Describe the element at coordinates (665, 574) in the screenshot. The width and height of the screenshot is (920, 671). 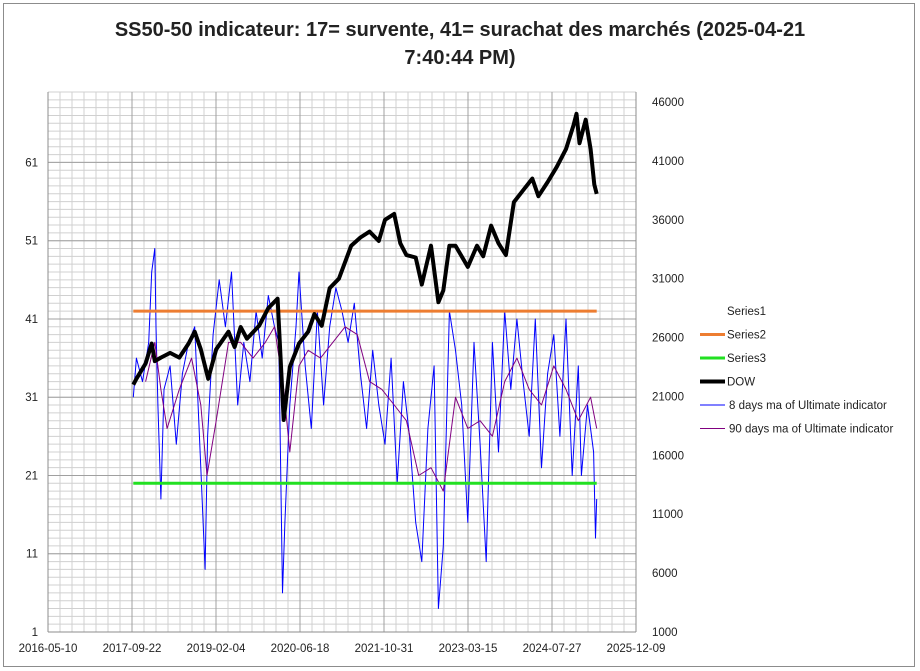
I see `y-right-tick-label: 6000` at that location.